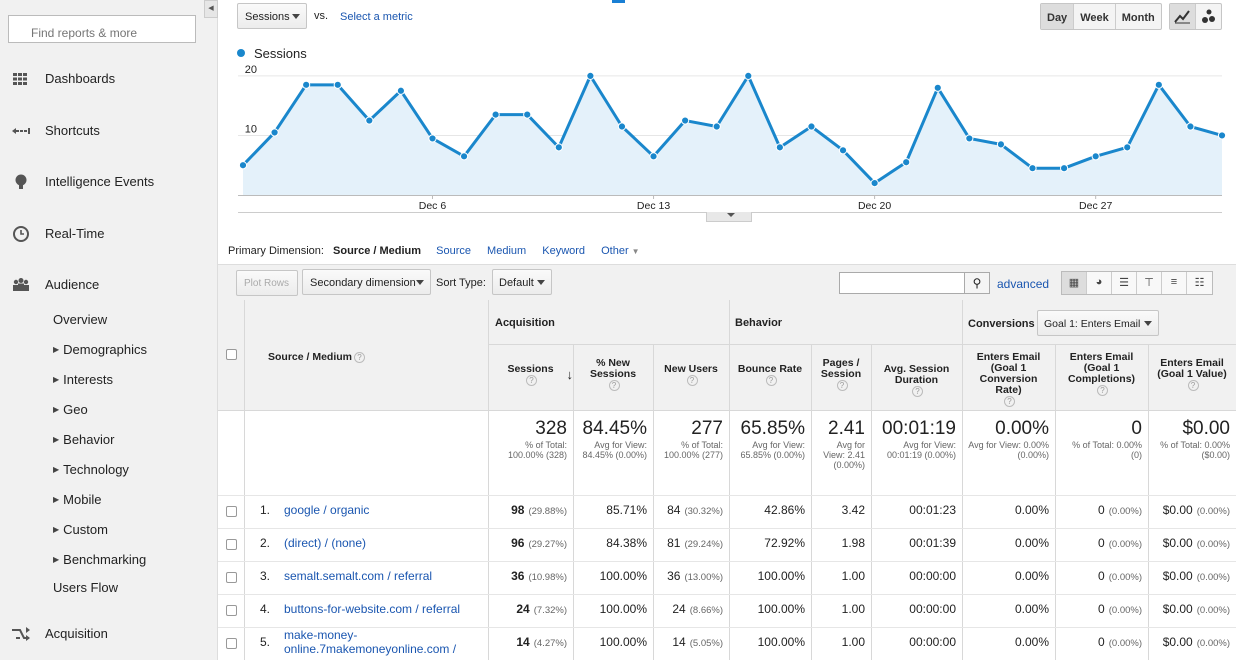  Describe the element at coordinates (841, 374) in the screenshot. I see `column-header: Pages / Session?` at that location.